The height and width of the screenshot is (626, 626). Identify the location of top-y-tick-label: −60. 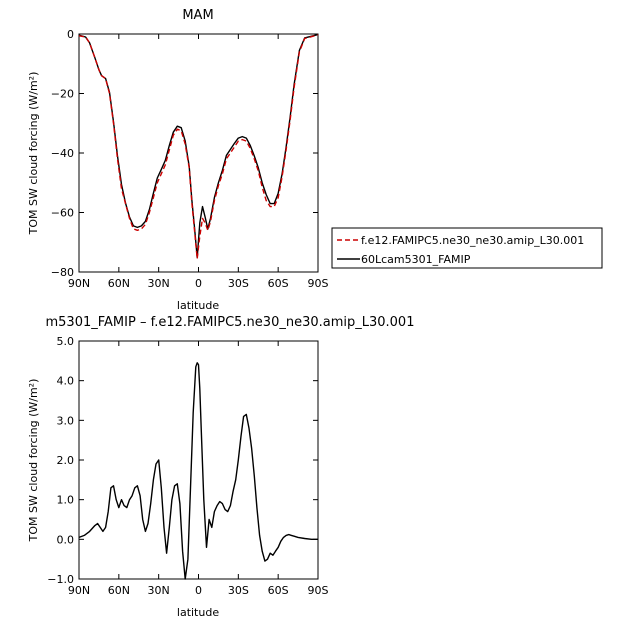
(62, 213).